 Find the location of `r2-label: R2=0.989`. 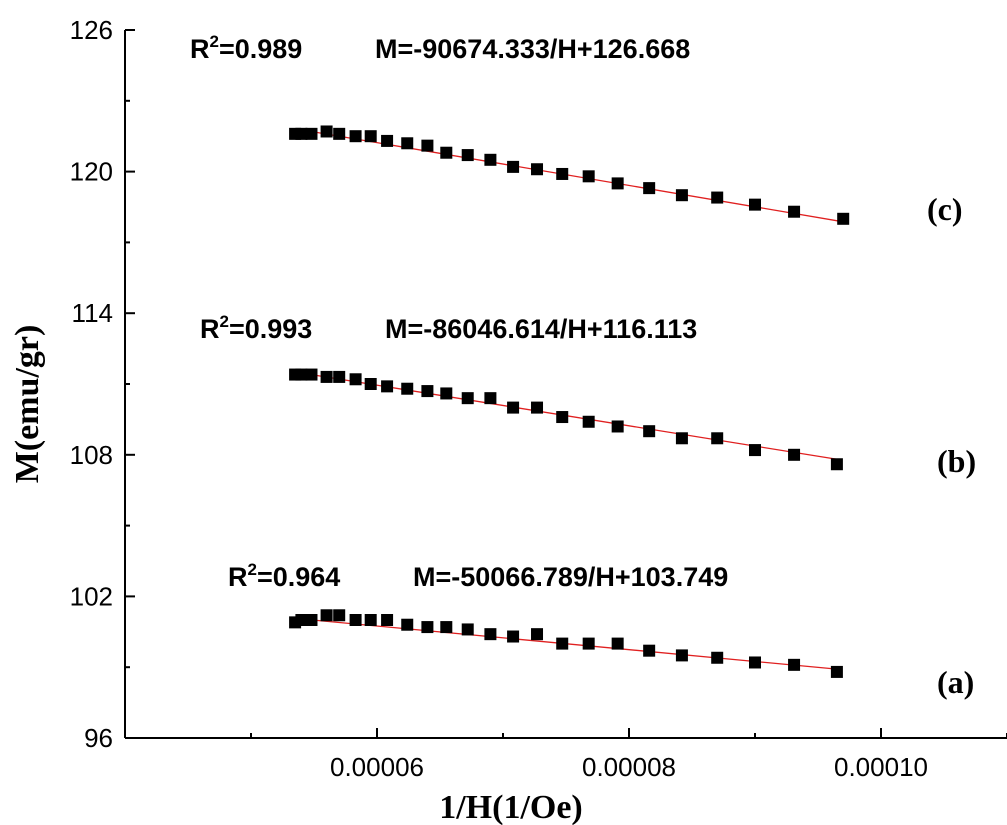

r2-label: R2=0.989 is located at coordinates (246, 48).